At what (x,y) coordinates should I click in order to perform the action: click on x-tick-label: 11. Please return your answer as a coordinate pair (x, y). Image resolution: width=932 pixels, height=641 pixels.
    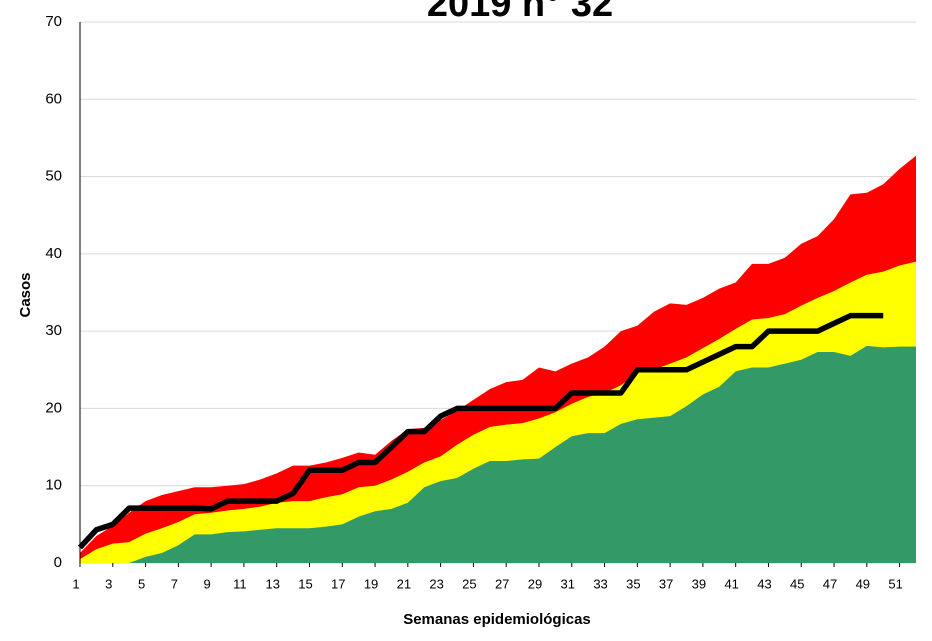
    Looking at the image, I should click on (240, 583).